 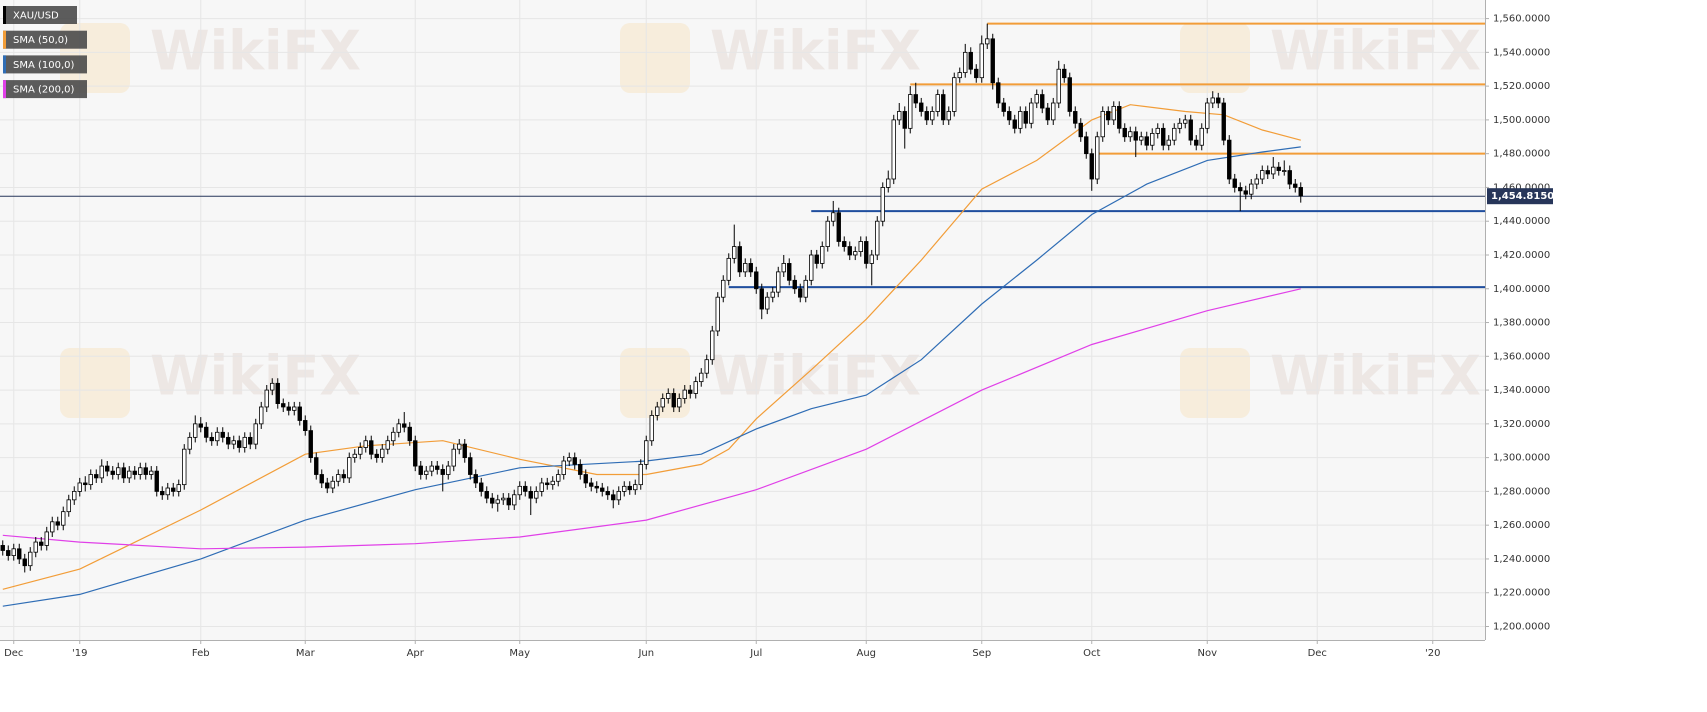 I want to click on y-tick-label: 1,520.0000, so click(x=1521, y=86).